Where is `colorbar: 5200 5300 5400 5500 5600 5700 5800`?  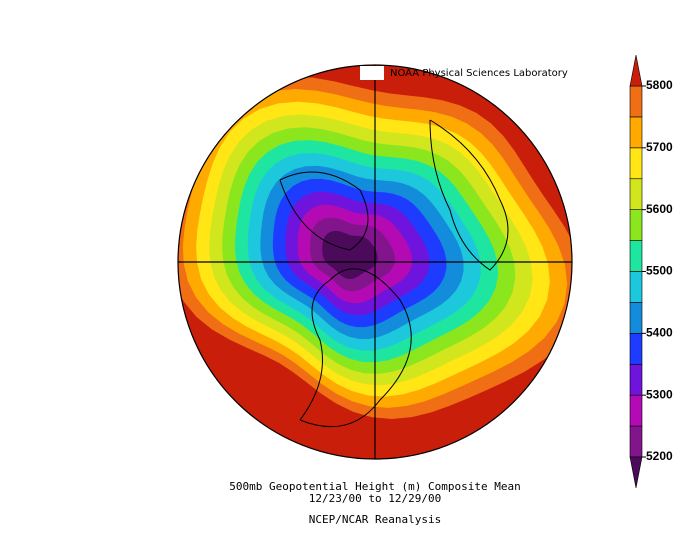
colorbar: 5200 5300 5400 5500 5600 5700 5800 is located at coordinates (651, 271).